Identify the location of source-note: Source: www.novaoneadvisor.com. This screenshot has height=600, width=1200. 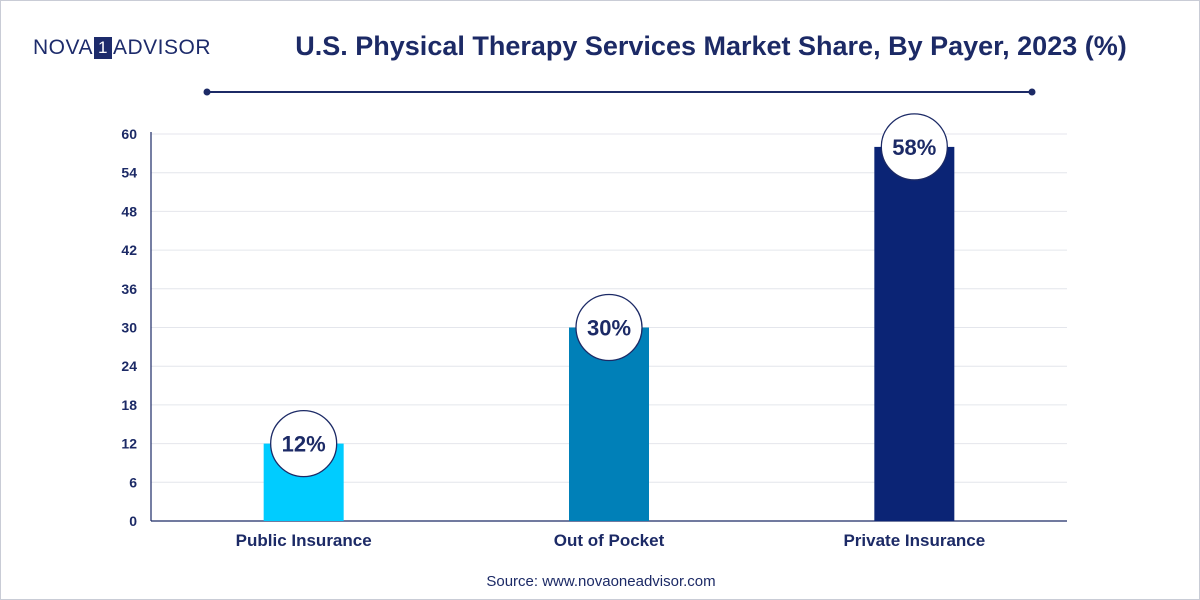
(601, 581).